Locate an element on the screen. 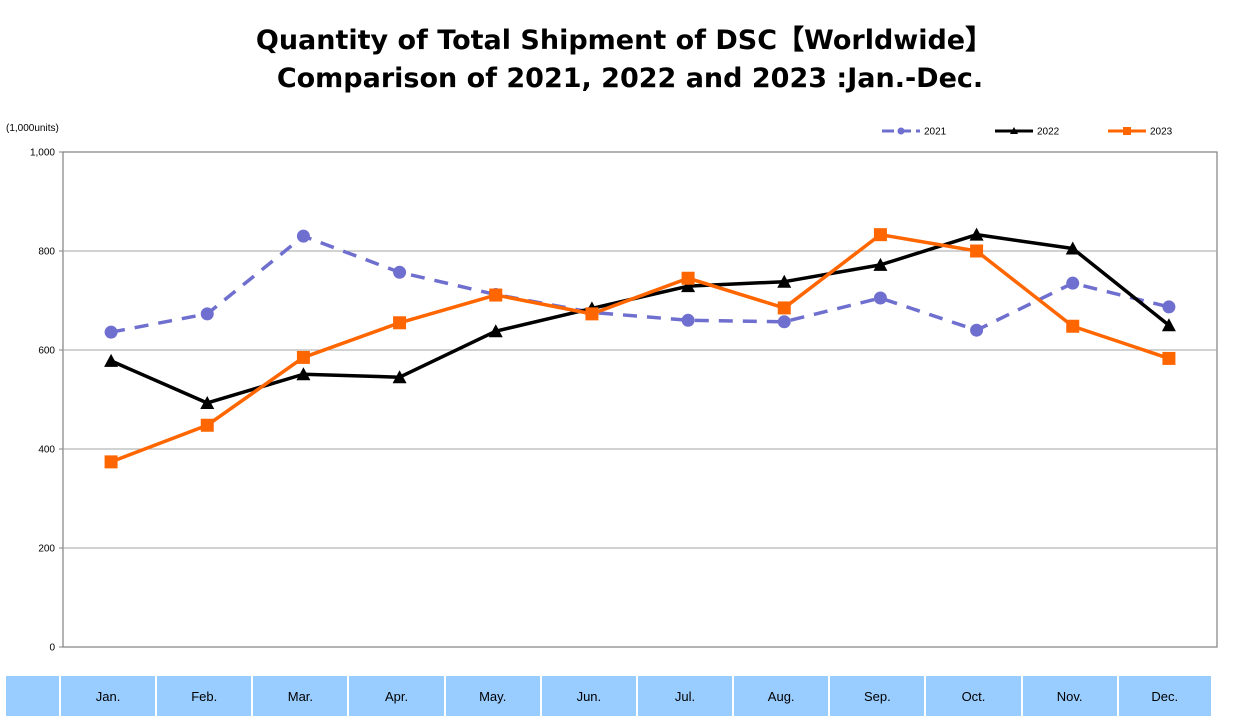 This screenshot has width=1238, height=721. y-tick-label: 0 is located at coordinates (52, 648).